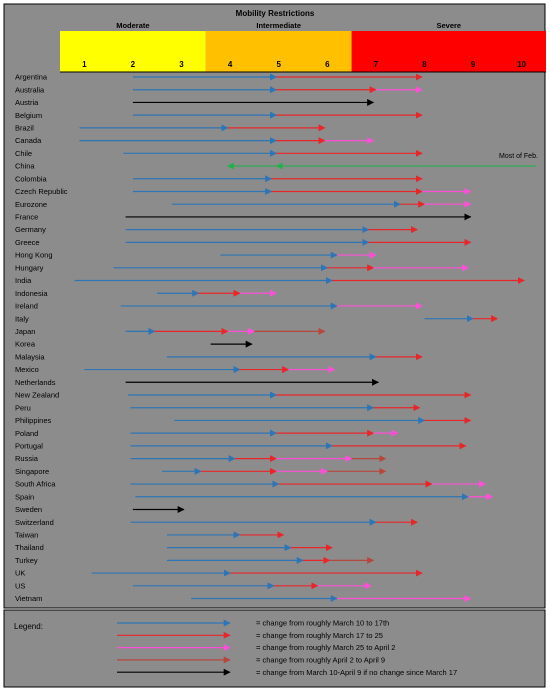 This screenshot has width=550, height=696. What do you see at coordinates (521, 64) in the screenshot?
I see `scale-label-10: 10` at bounding box center [521, 64].